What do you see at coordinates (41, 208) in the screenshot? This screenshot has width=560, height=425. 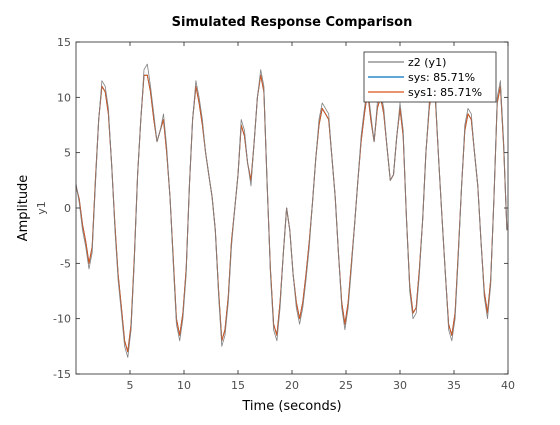 I see `output-channel-label: y1` at bounding box center [41, 208].